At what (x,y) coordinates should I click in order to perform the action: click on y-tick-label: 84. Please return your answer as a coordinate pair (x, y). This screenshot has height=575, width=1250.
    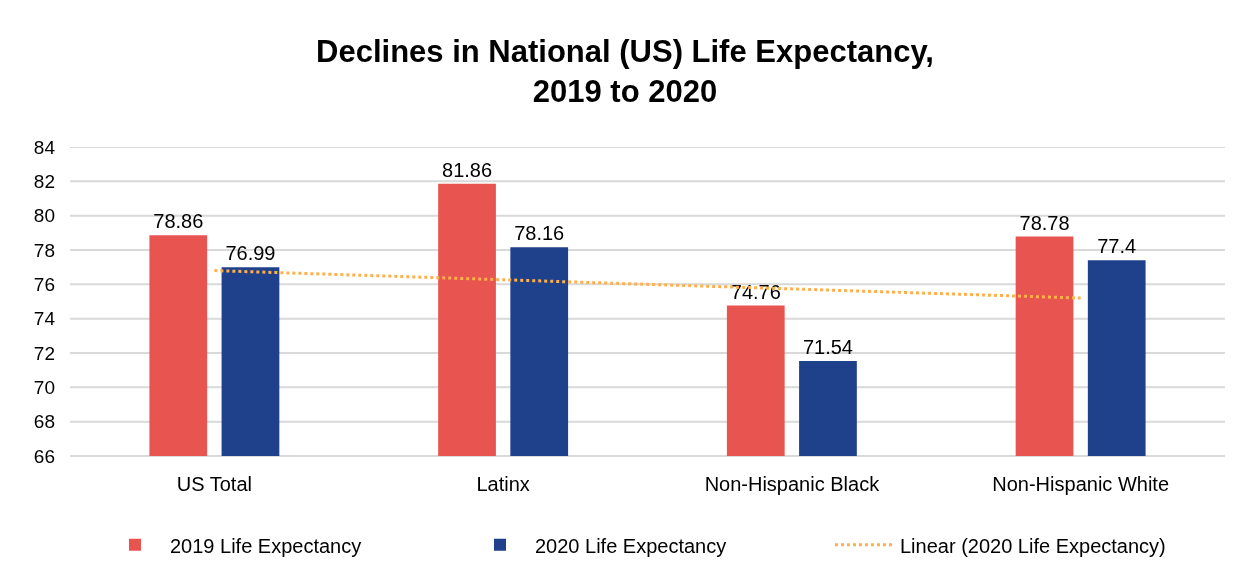
    Looking at the image, I should click on (44, 147).